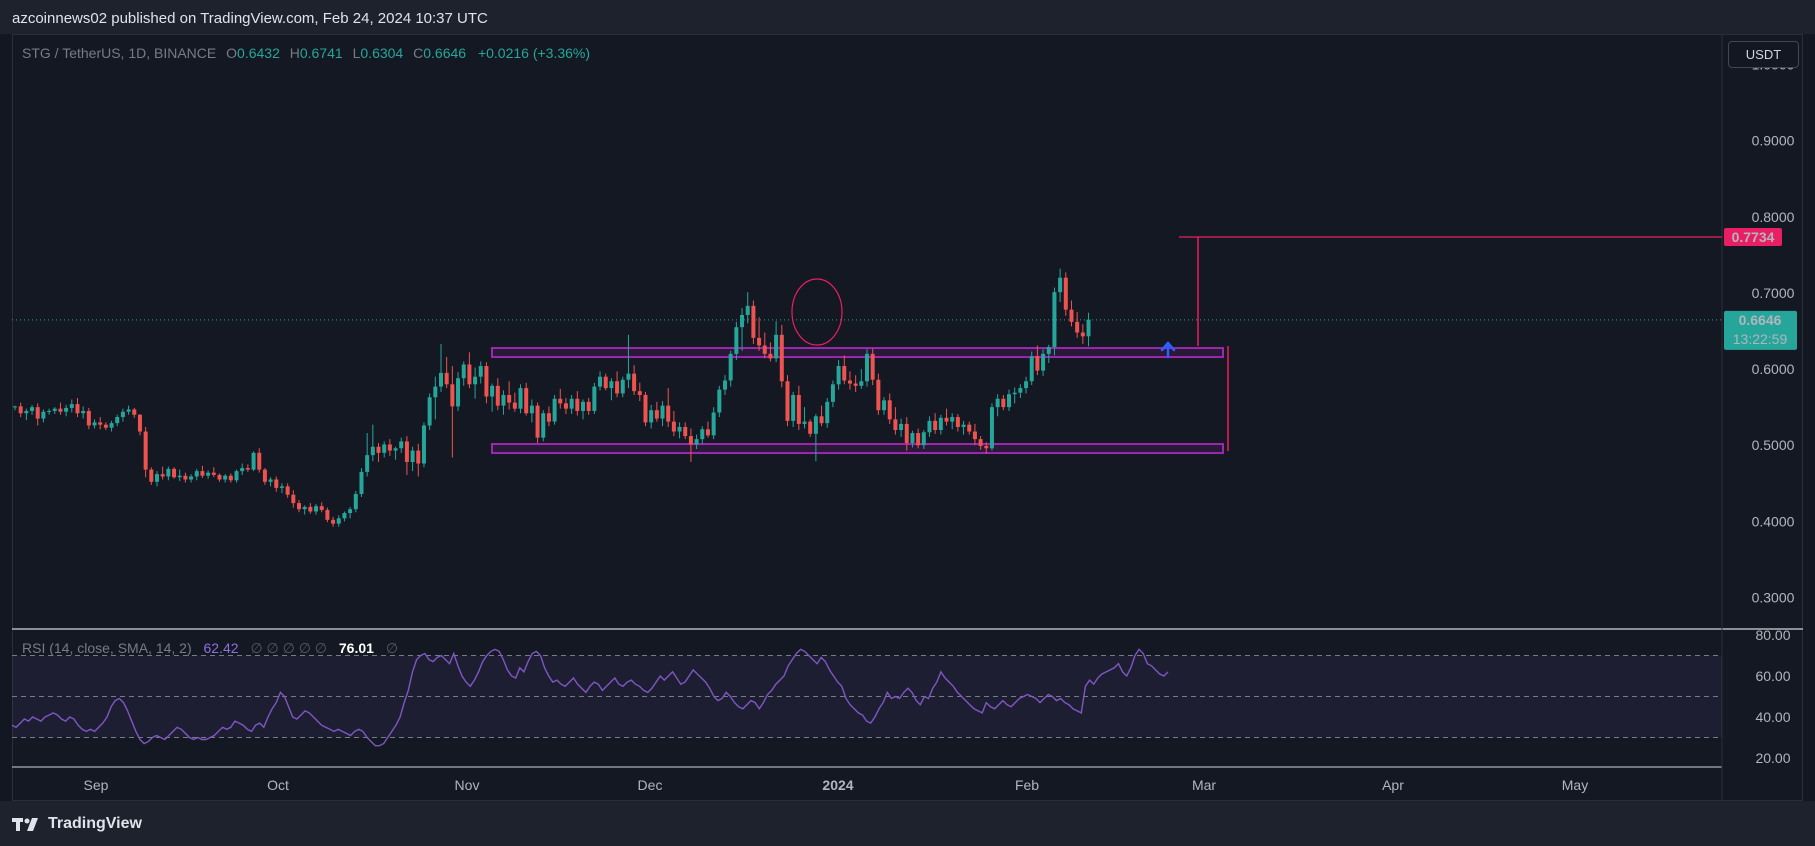 The width and height of the screenshot is (1815, 846). I want to click on tradingview-logo: TradingView, so click(77, 824).